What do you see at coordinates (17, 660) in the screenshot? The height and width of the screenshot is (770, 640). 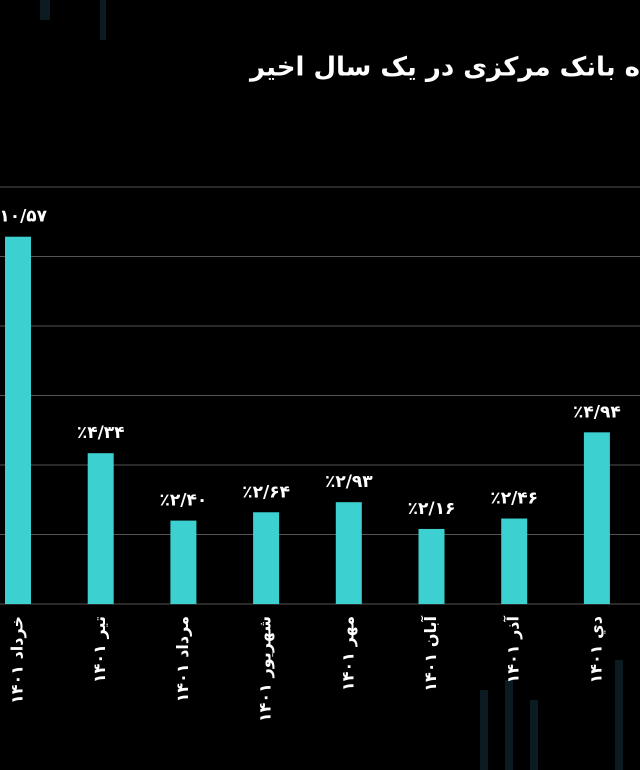 I see `x-tick-label: خرداد ۱۴۰۱` at bounding box center [17, 660].